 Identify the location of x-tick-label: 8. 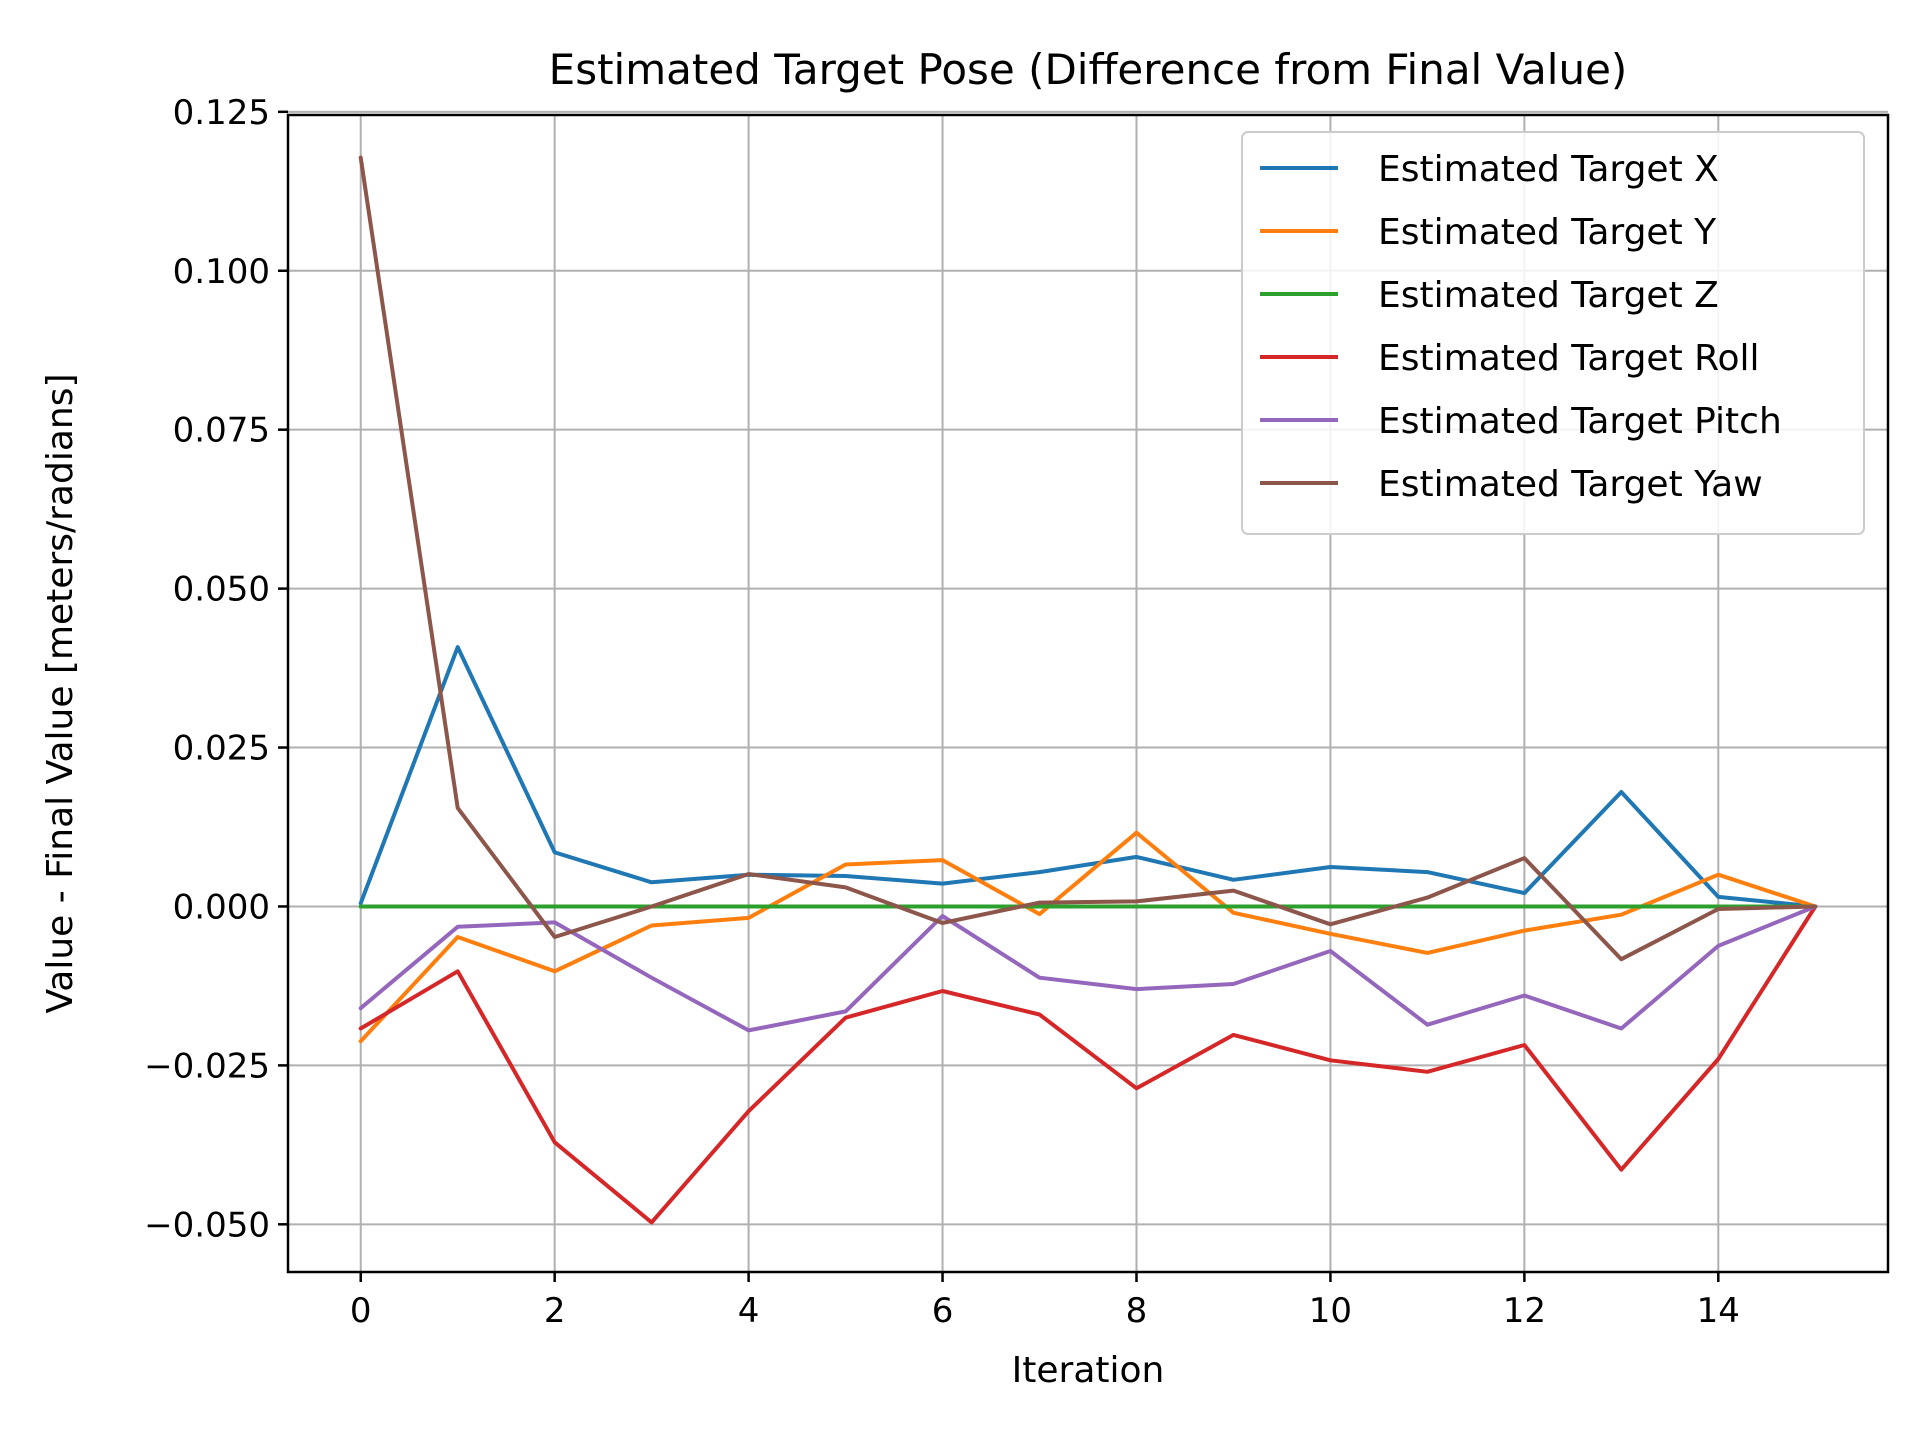
(1137, 1311).